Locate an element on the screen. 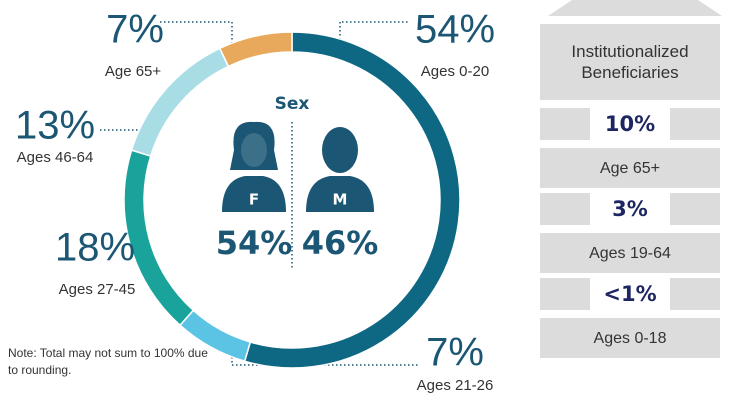 The image size is (730, 403). panel-value: <1% is located at coordinates (629, 294).